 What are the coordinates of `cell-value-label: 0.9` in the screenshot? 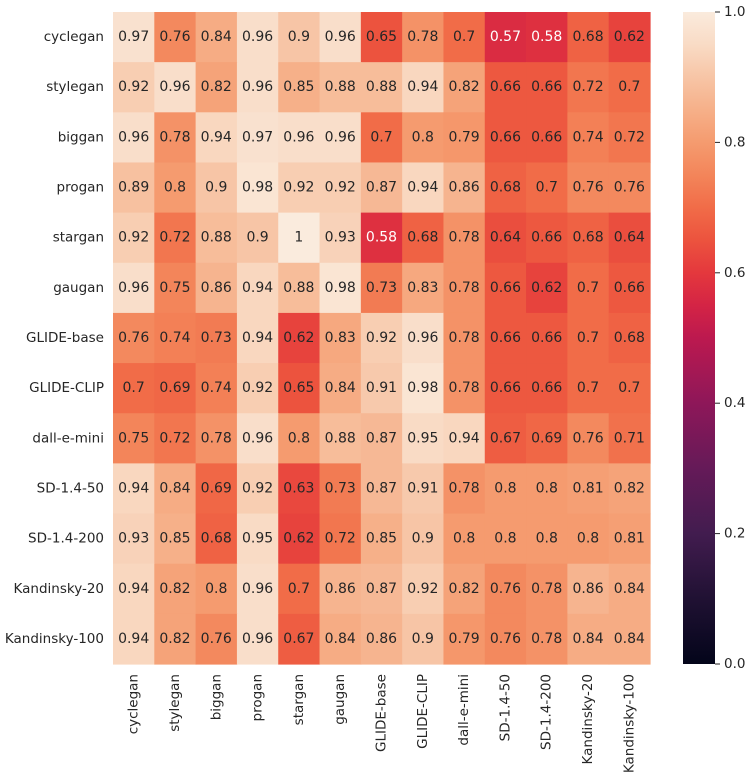 It's located at (257, 238).